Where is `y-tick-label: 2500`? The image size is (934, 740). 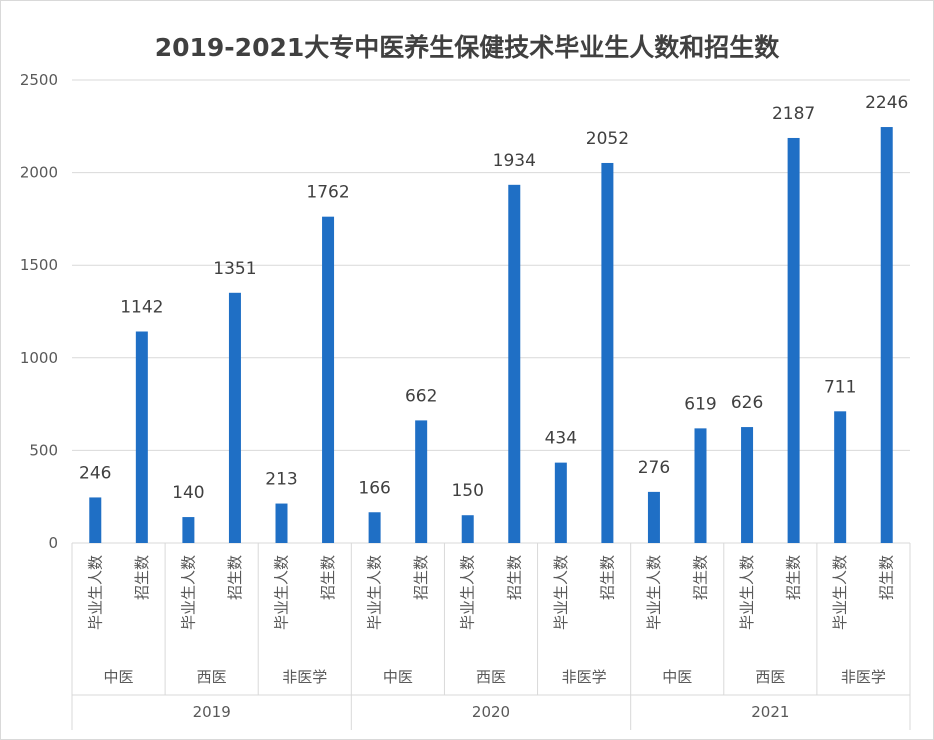
y-tick-label: 2500 is located at coordinates (39, 80).